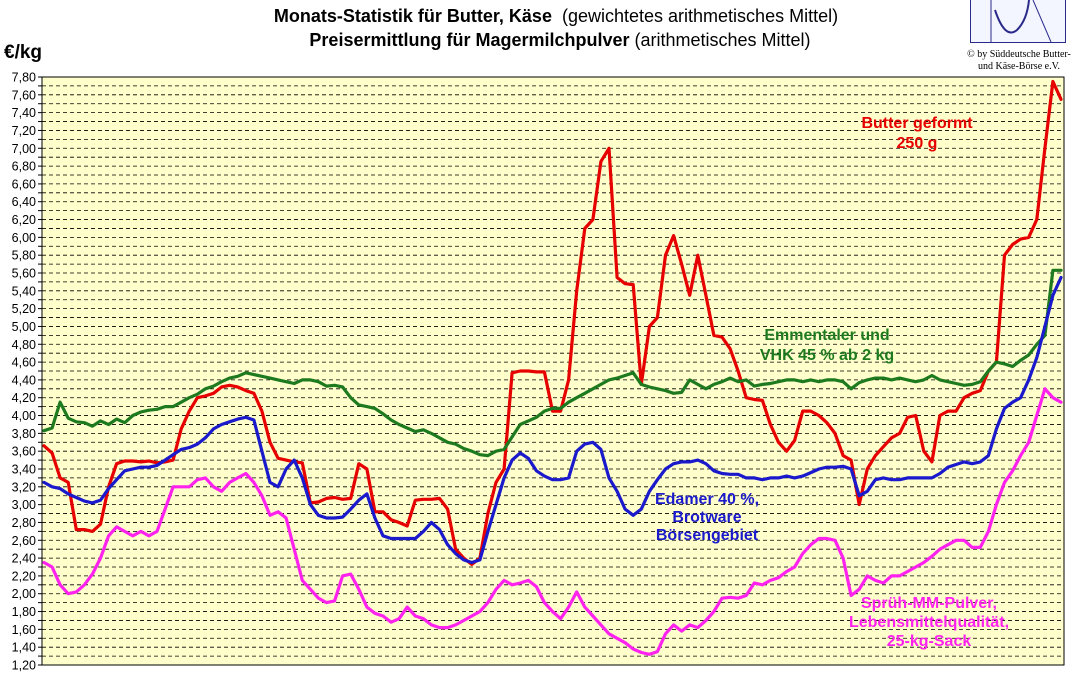 This screenshot has height=675, width=1080. I want to click on y-tick-label: 4,80, so click(24, 345).